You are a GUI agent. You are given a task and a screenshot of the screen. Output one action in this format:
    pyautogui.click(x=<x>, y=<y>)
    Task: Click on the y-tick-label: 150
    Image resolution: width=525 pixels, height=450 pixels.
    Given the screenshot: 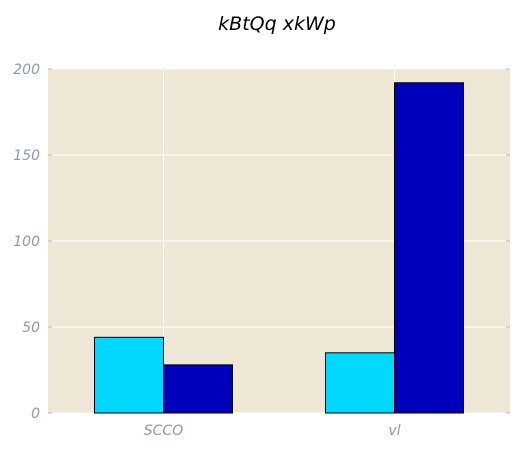 What is the action you would take?
    pyautogui.click(x=26, y=156)
    